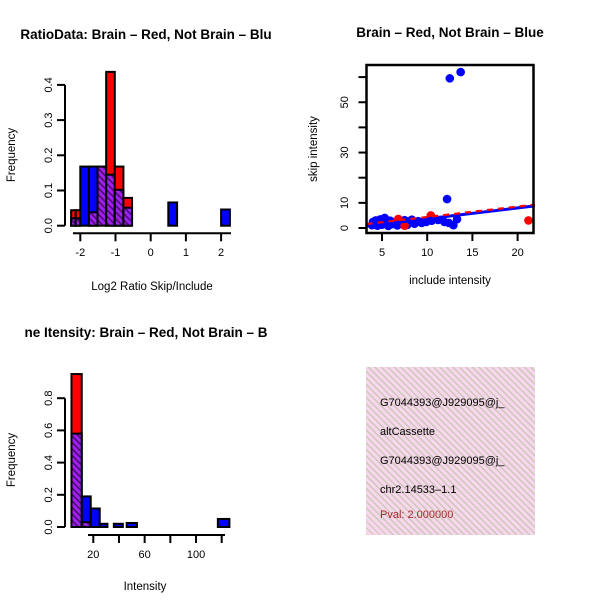 Image resolution: width=600 pixels, height=600 pixels. I want to click on x-tick-label: 0, so click(151, 253).